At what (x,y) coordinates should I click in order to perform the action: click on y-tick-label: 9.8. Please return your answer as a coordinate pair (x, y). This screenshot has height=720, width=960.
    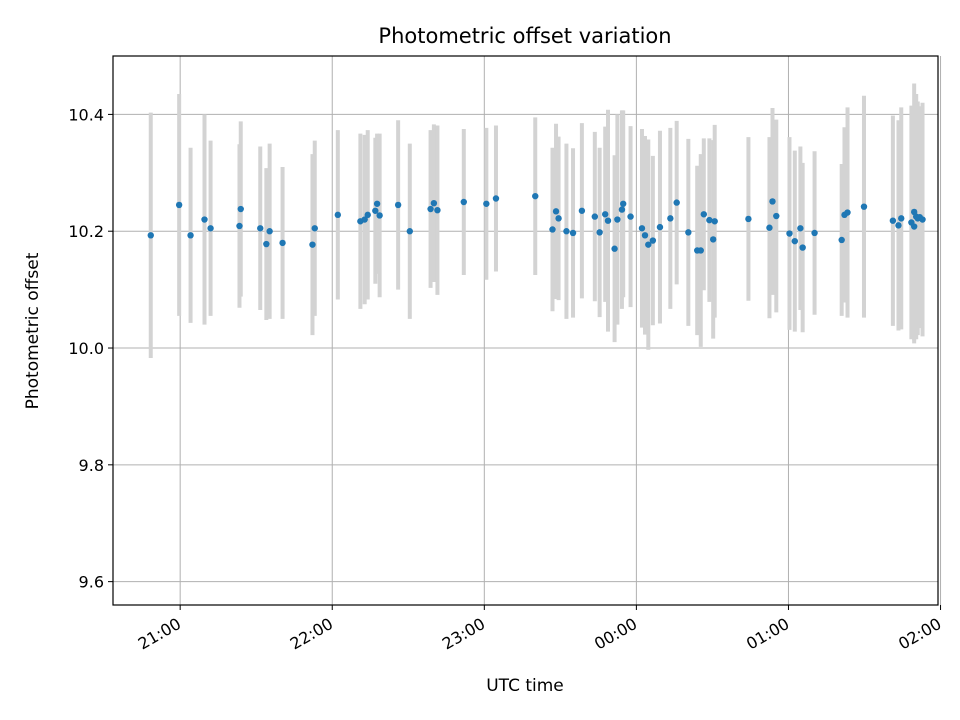
    Looking at the image, I should click on (91, 465).